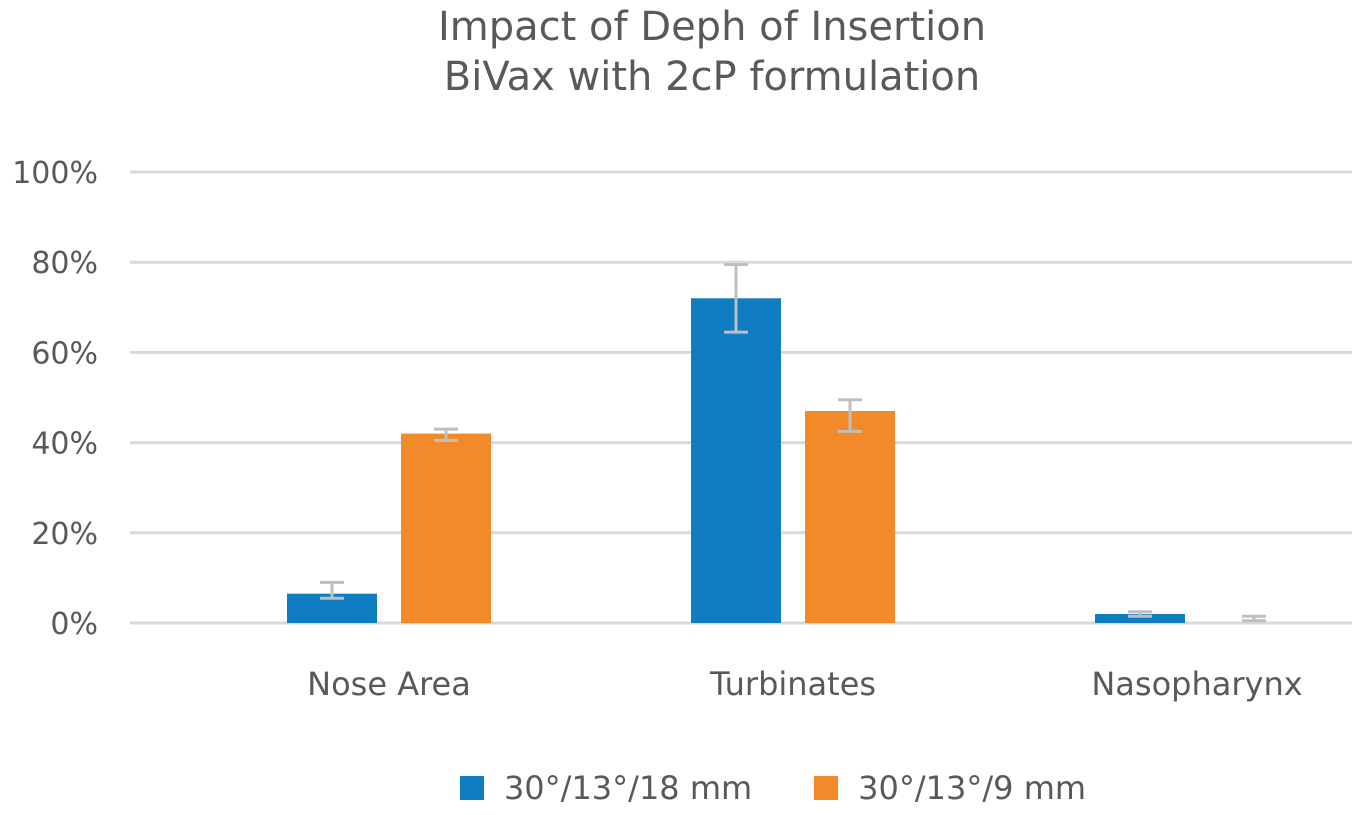 The image size is (1366, 815). What do you see at coordinates (64, 353) in the screenshot?
I see `y-tick-label-60: 60%` at bounding box center [64, 353].